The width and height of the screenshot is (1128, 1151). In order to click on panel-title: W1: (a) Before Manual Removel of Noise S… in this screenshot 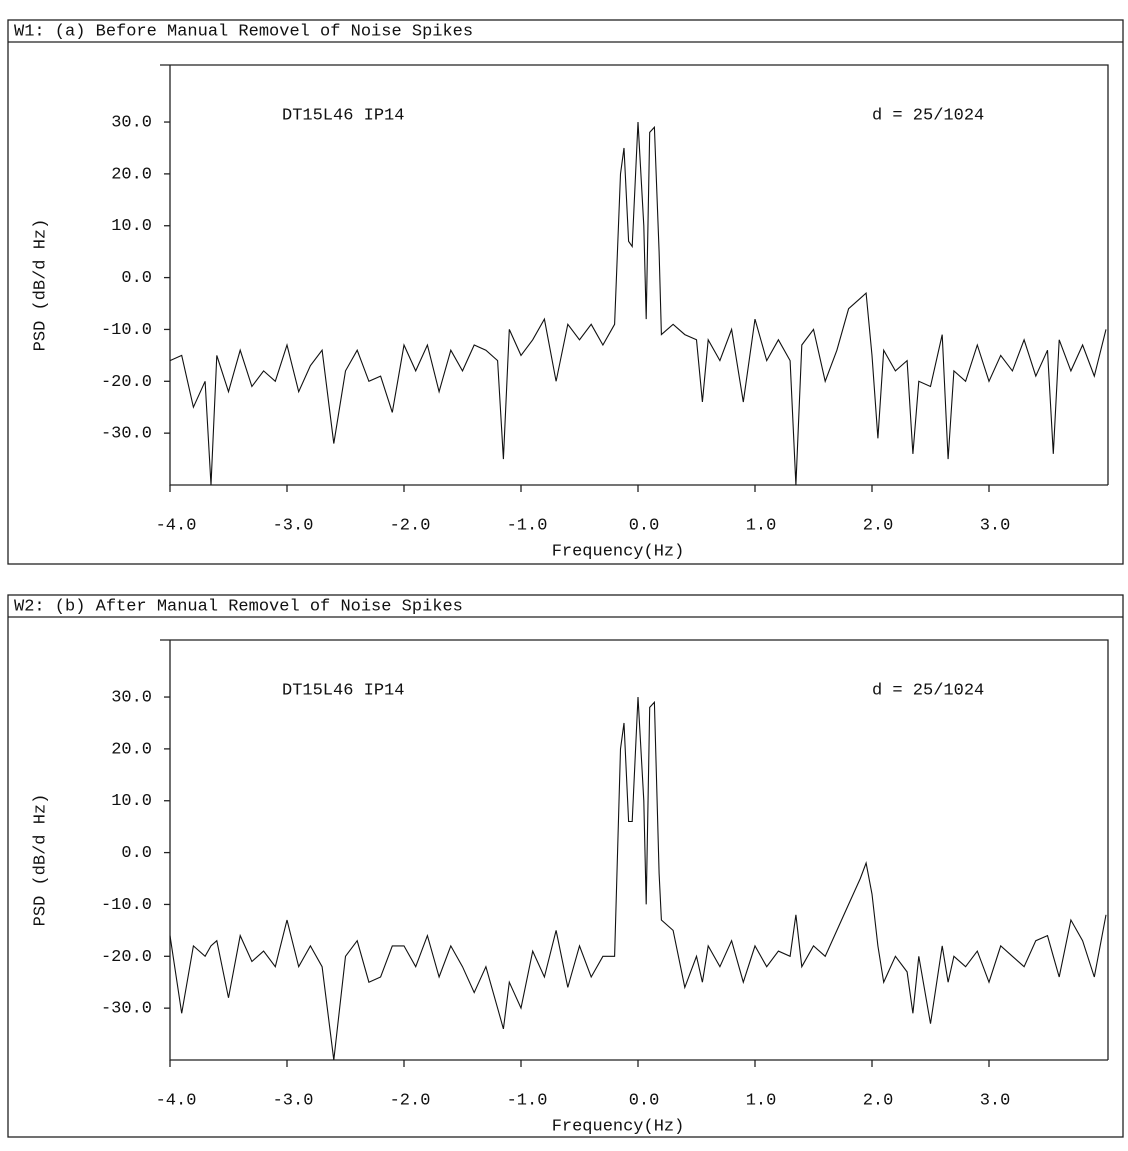, I will do `click(243, 31)`.